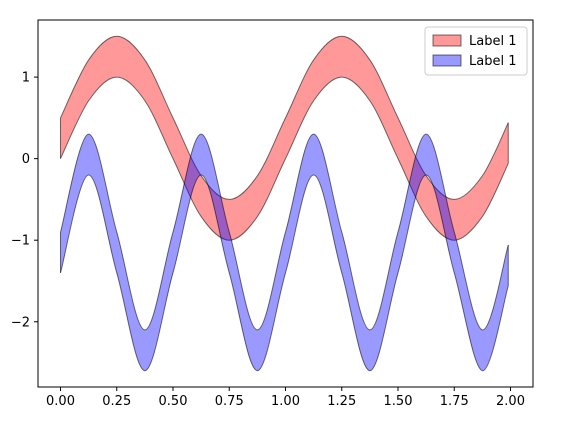 The width and height of the screenshot is (571, 425). I want to click on x-axis: 0.00 0.25 0.50 0.75 1.00 1.25 1.50 1.75 2.00, so click(285, 398).